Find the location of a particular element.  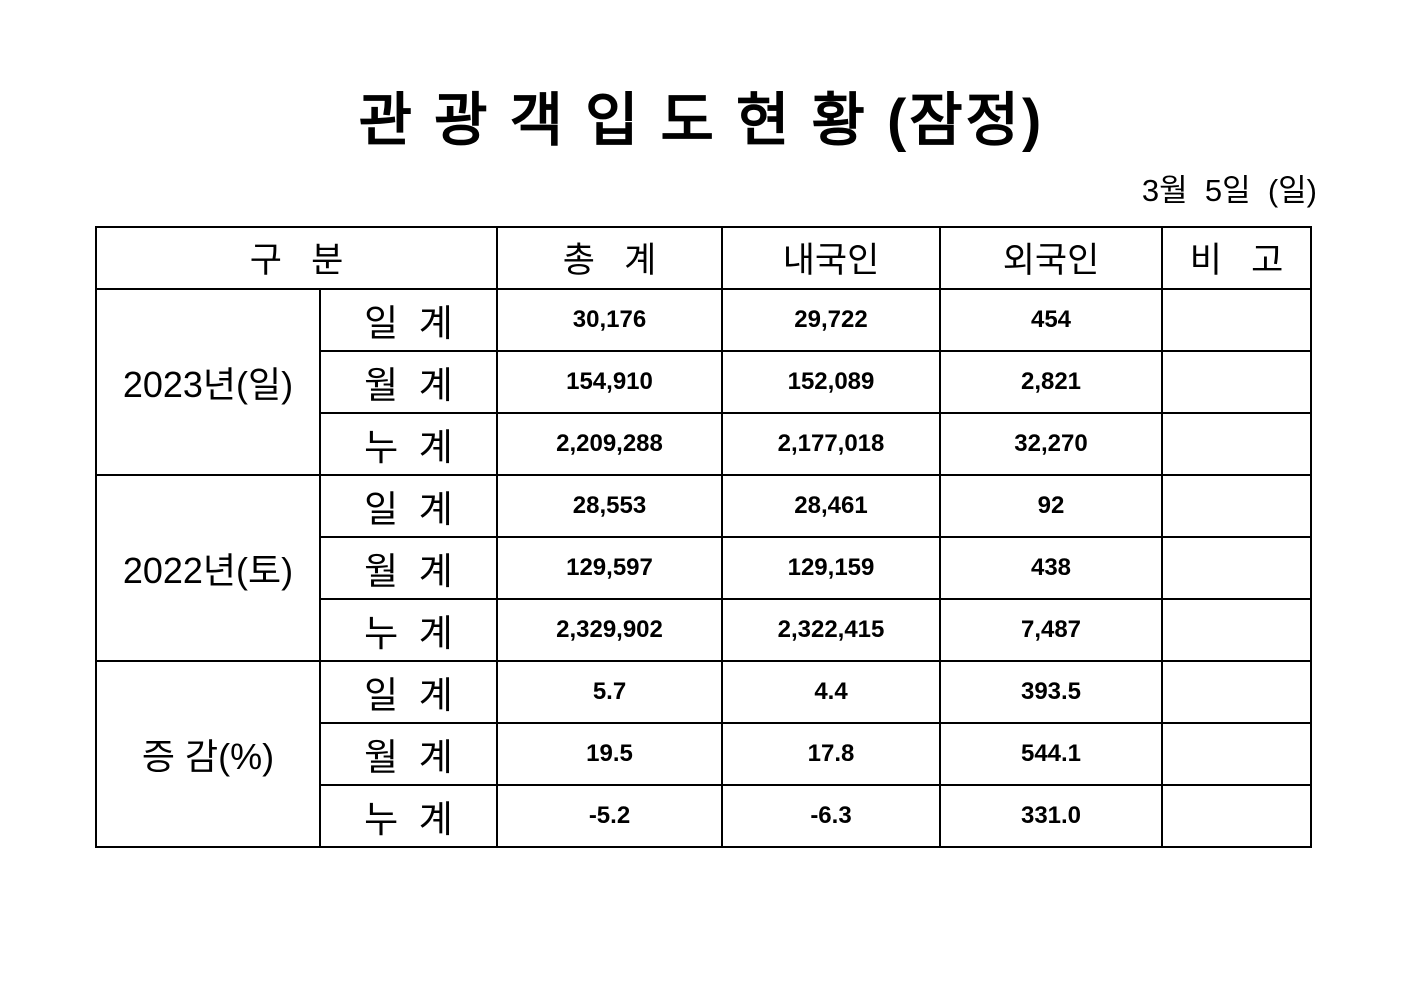

group-label-change: 증 감(%) is located at coordinates (208, 753).